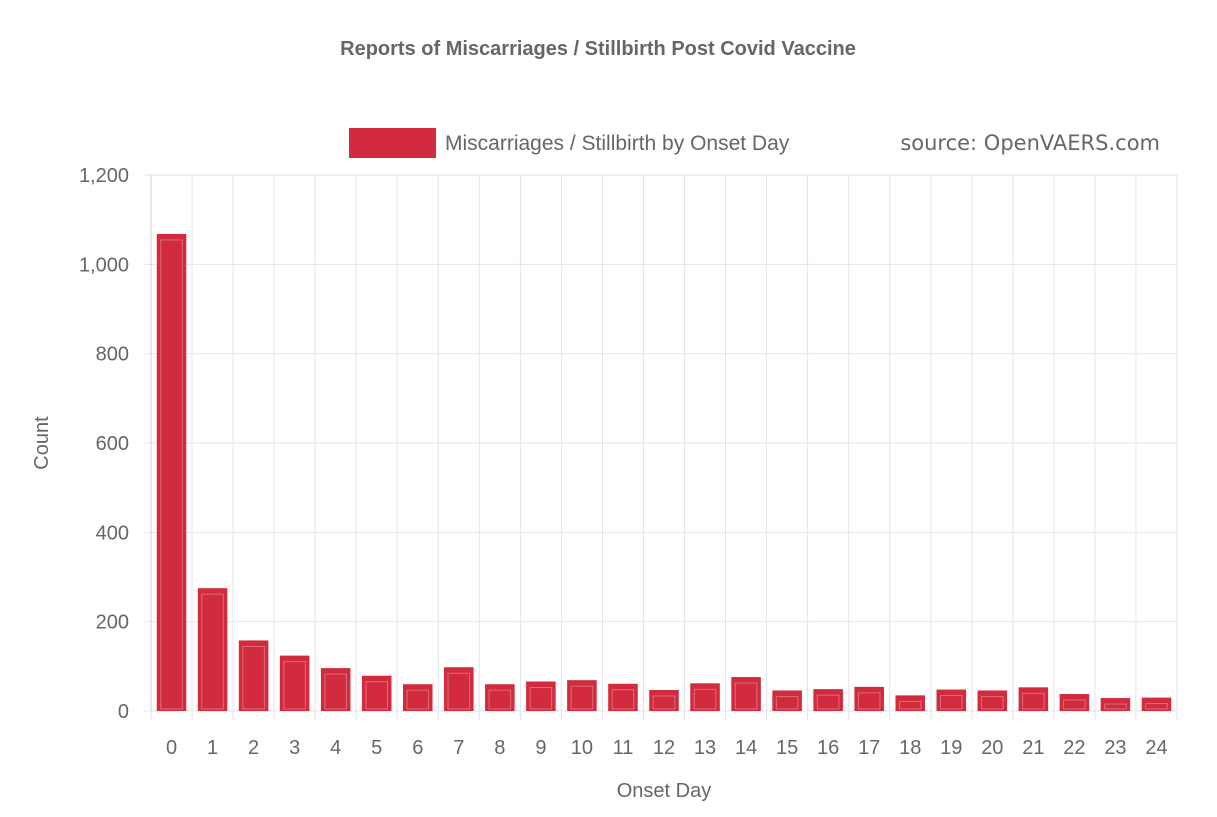 Image resolution: width=1217 pixels, height=817 pixels. What do you see at coordinates (1115, 748) in the screenshot?
I see `x-tick-label: 23` at bounding box center [1115, 748].